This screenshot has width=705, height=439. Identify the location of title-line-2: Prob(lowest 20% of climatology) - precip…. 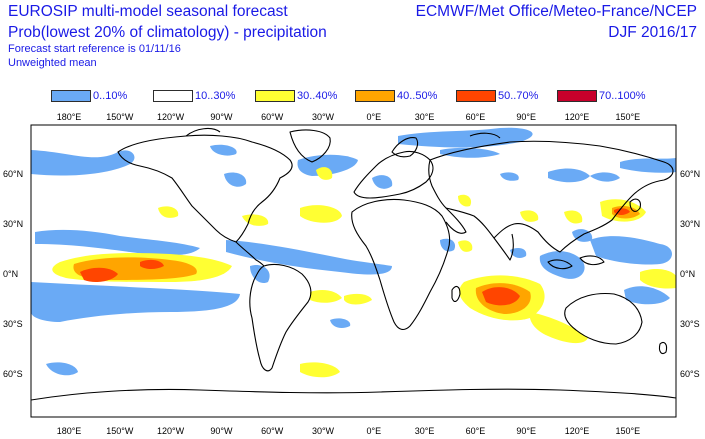
(167, 32).